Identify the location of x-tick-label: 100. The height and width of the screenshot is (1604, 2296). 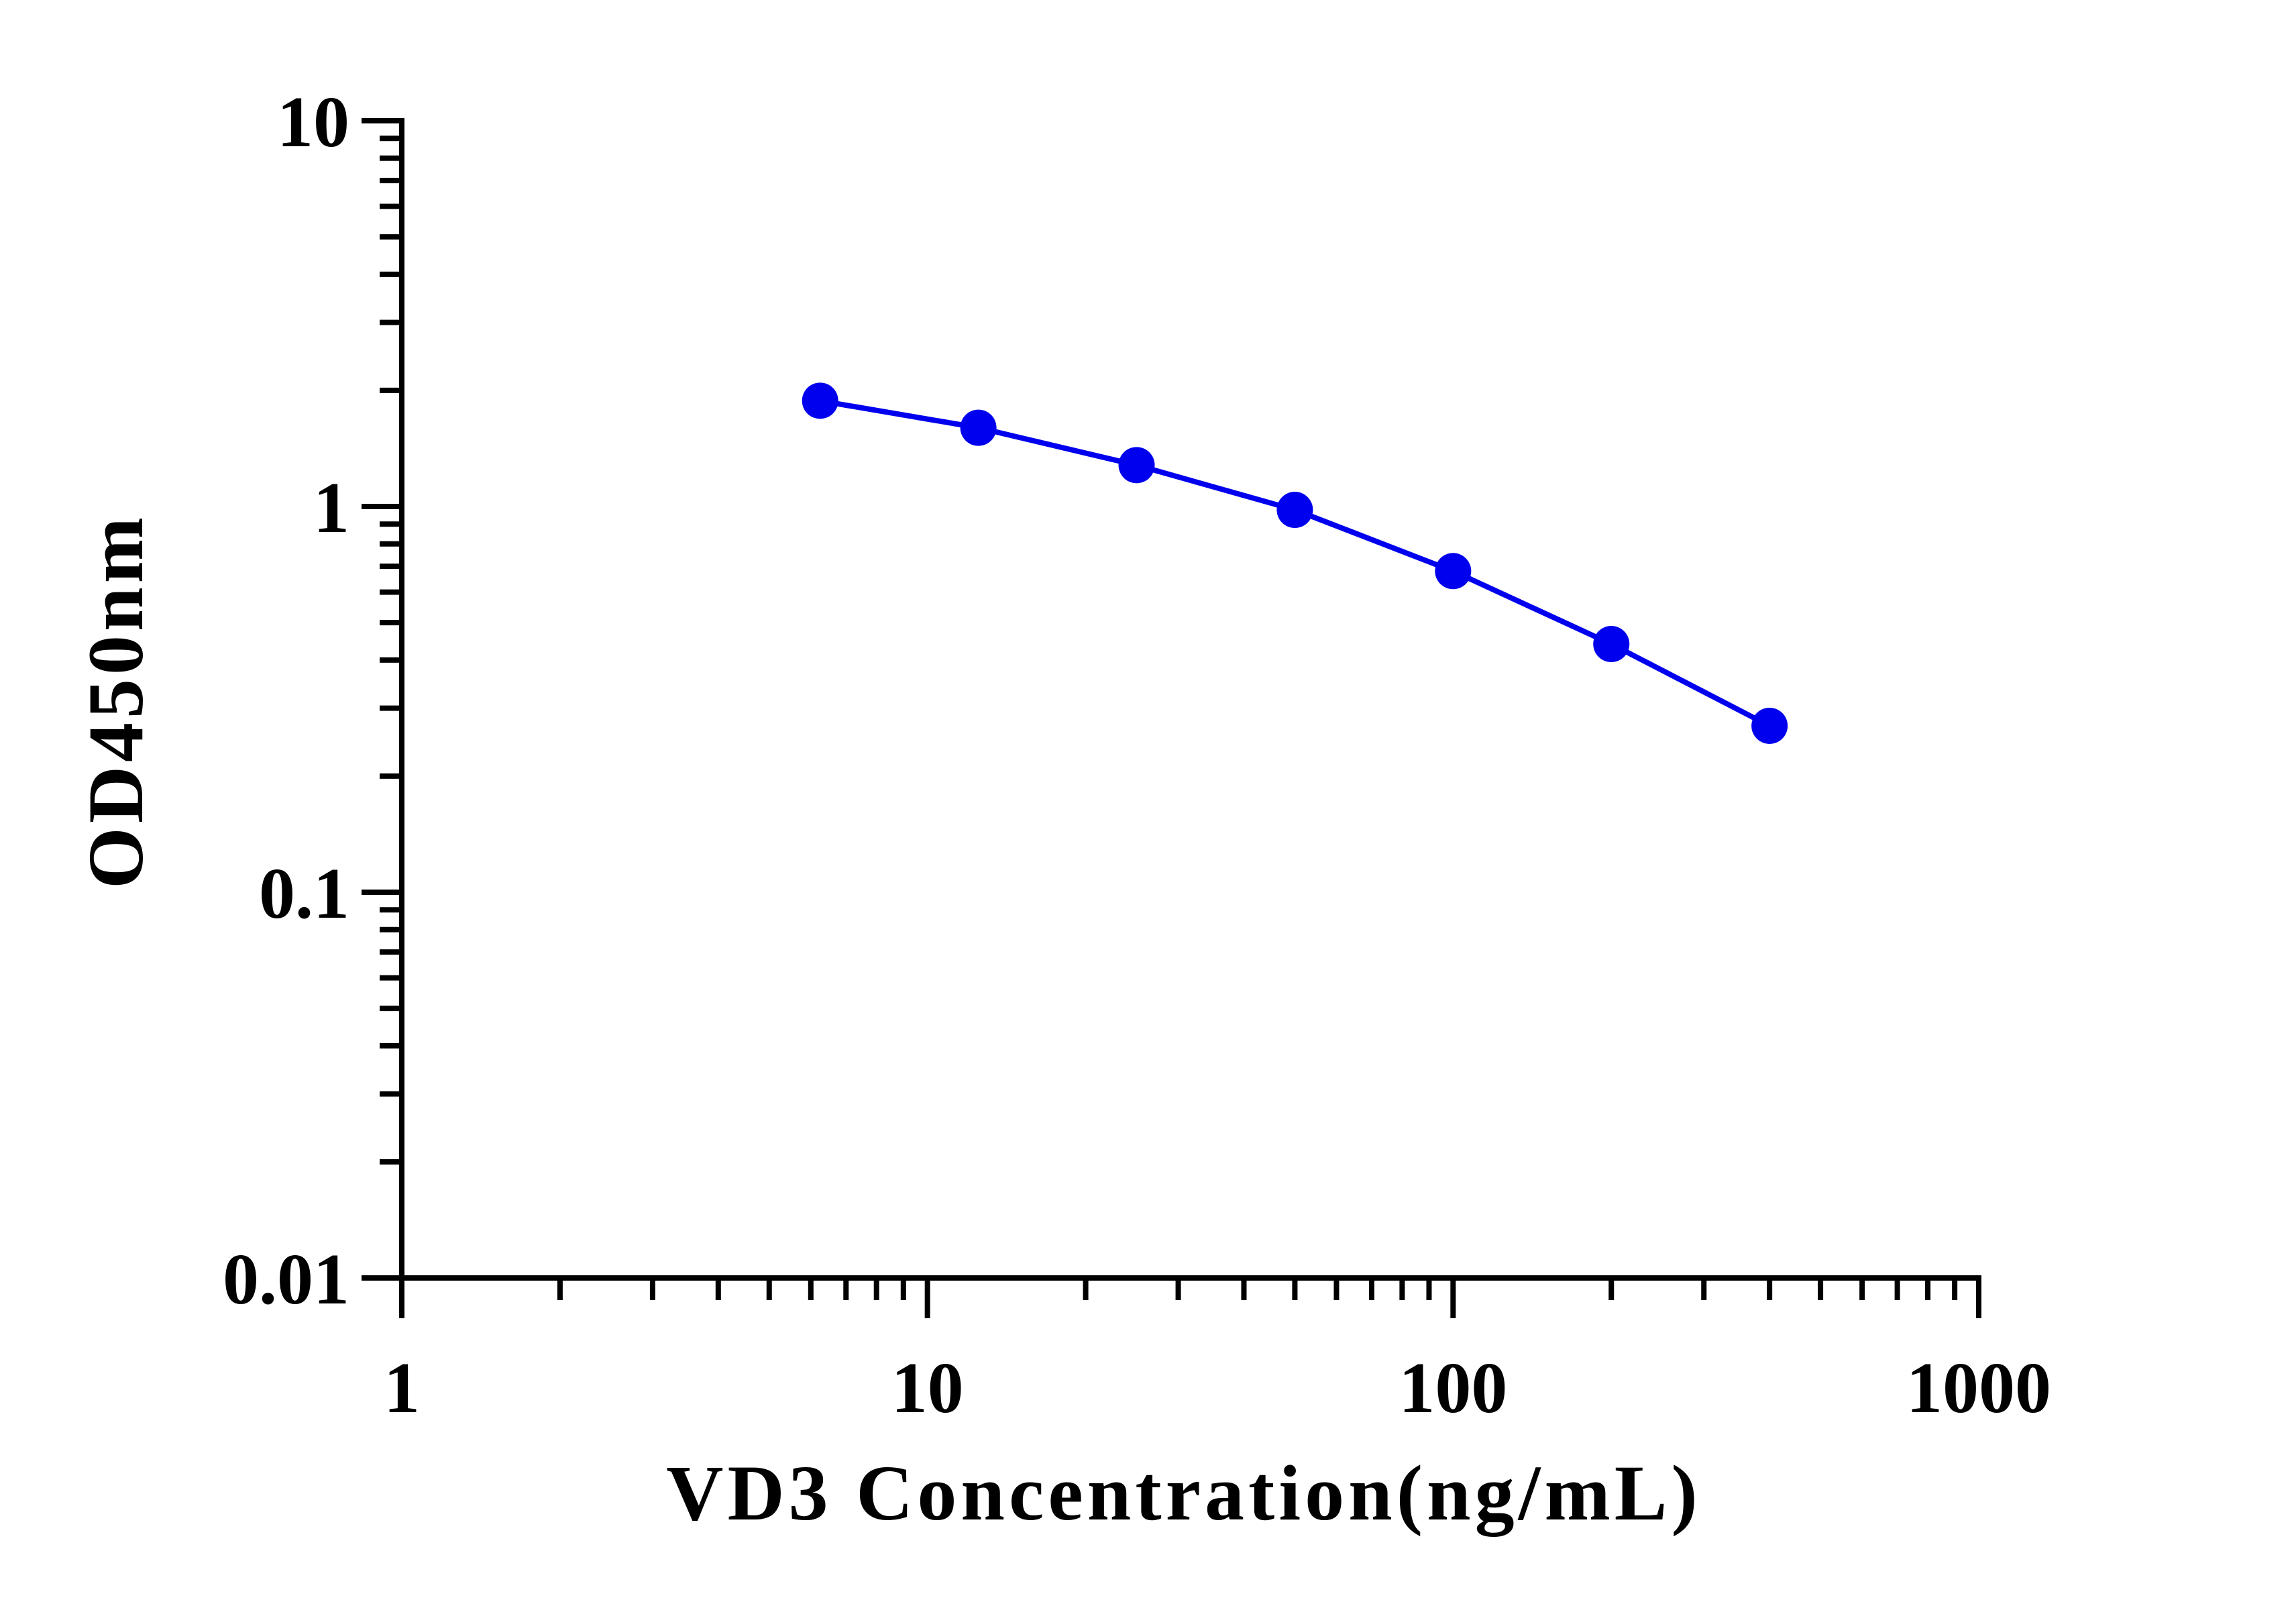
(1453, 1388).